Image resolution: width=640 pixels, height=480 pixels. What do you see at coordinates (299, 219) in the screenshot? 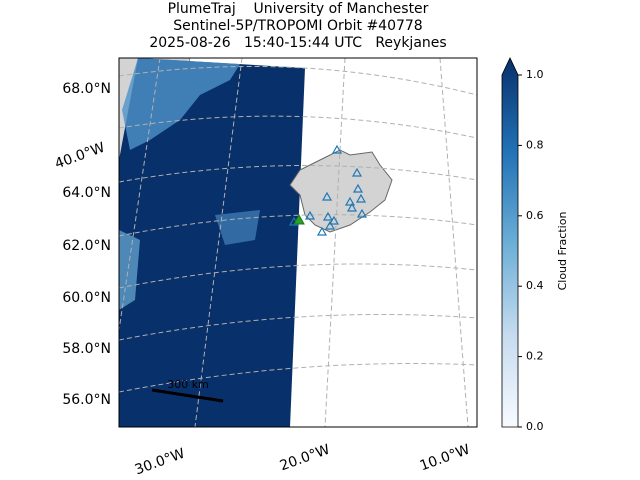
I see `target-volcano` at bounding box center [299, 219].